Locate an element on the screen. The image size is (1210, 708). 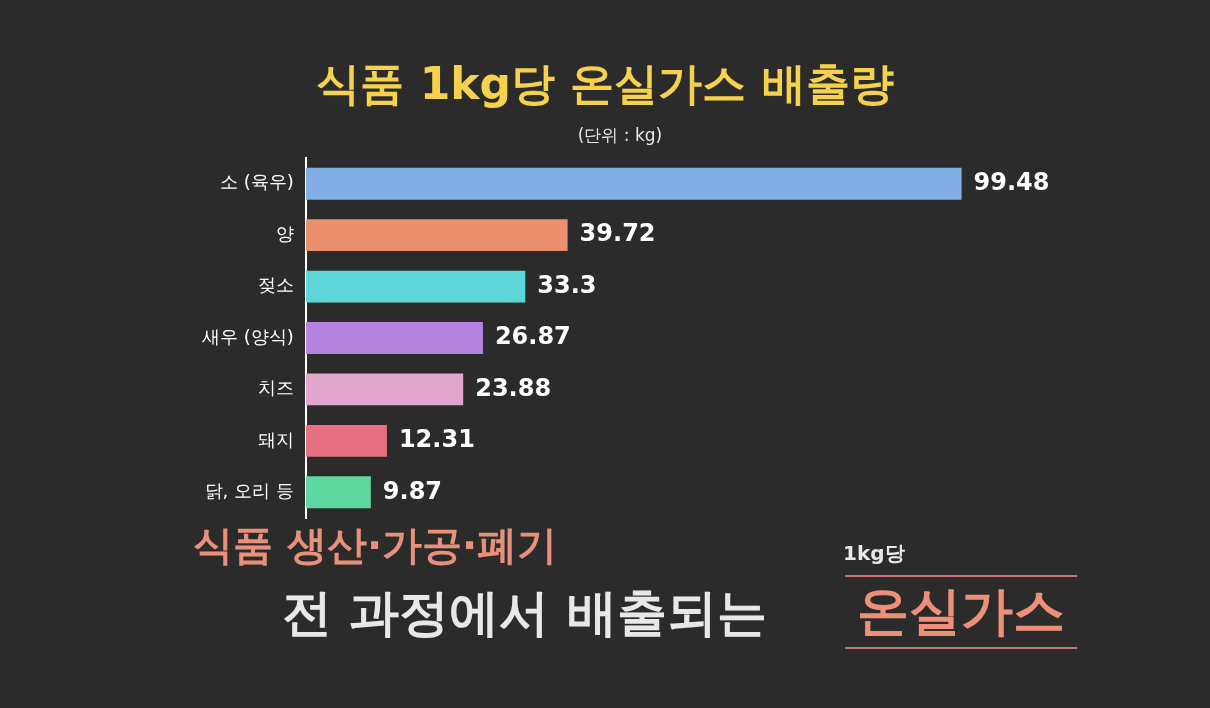
data-label: 99.48 is located at coordinates (1011, 181).